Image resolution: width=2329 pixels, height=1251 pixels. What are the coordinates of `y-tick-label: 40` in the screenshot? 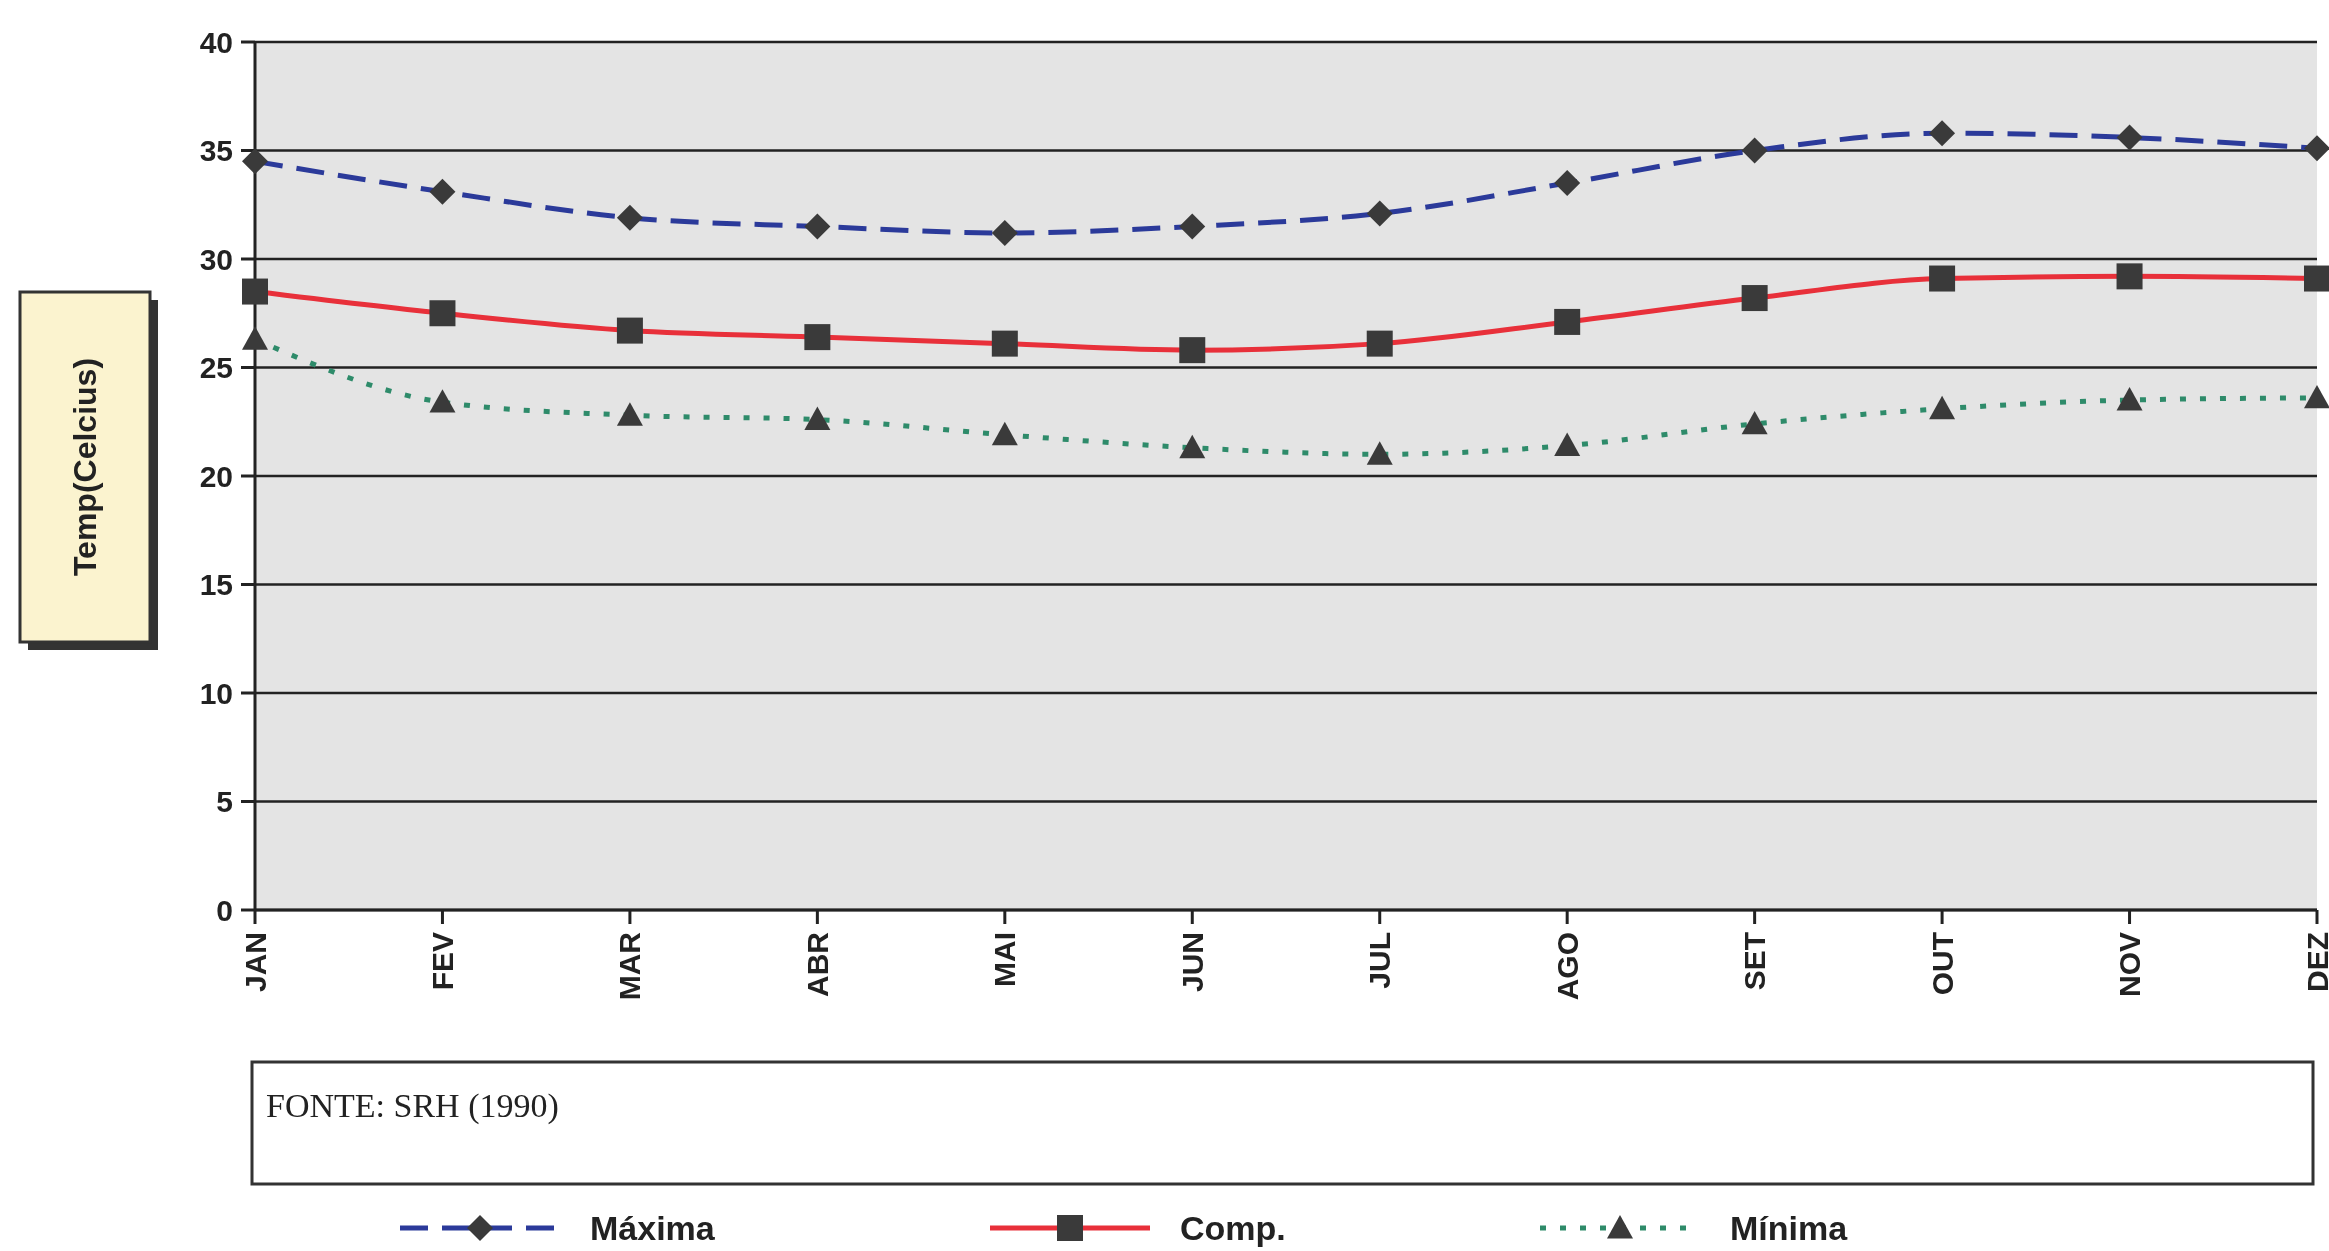 It's located at (216, 42).